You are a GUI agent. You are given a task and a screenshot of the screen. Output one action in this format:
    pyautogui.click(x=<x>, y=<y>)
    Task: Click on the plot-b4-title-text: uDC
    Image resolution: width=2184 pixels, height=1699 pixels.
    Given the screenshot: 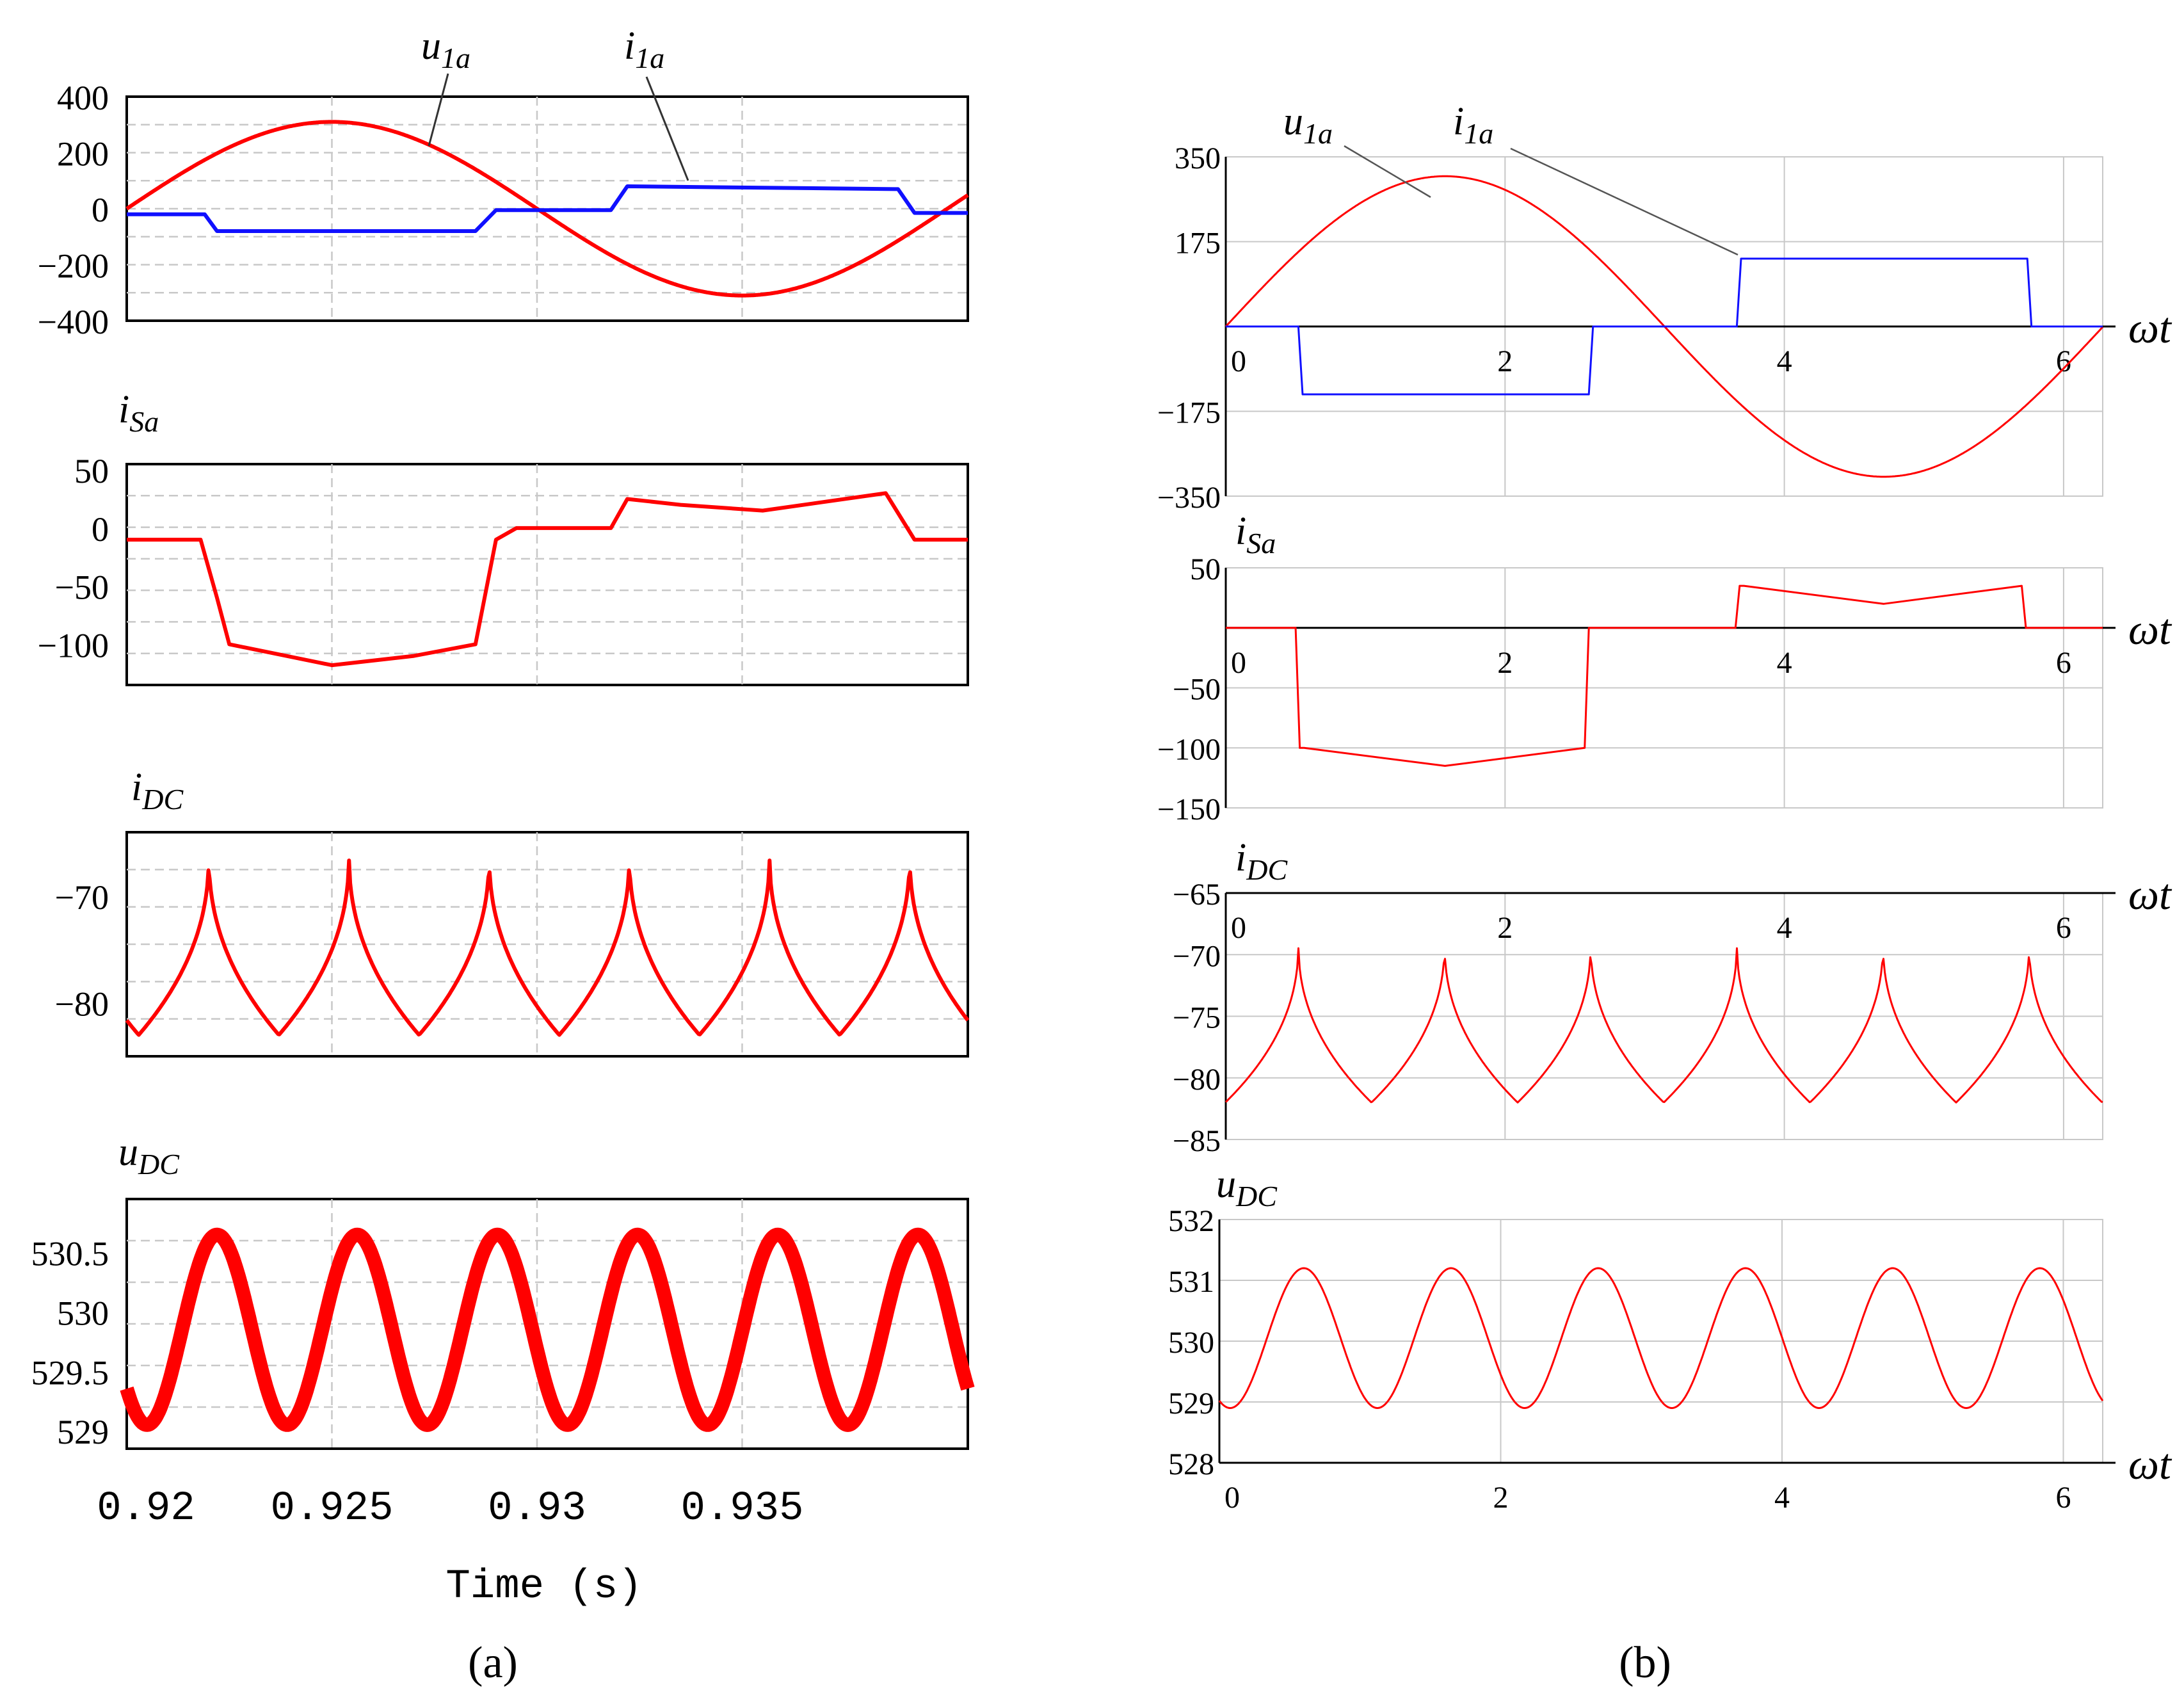 What is the action you would take?
    pyautogui.click(x=1247, y=1187)
    